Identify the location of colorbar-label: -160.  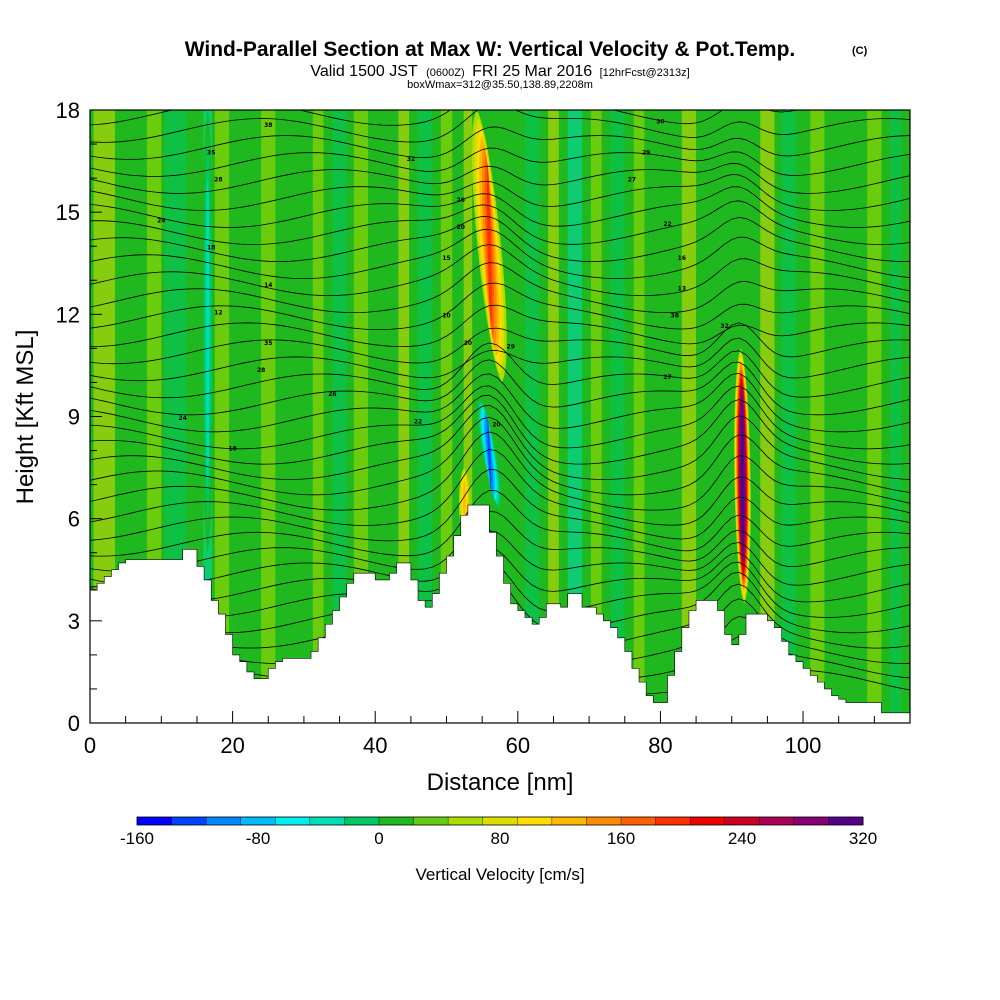
(137, 838).